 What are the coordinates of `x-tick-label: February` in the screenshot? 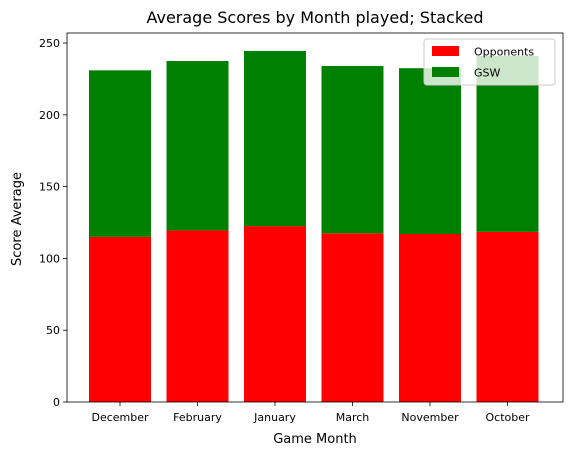 It's located at (197, 417).